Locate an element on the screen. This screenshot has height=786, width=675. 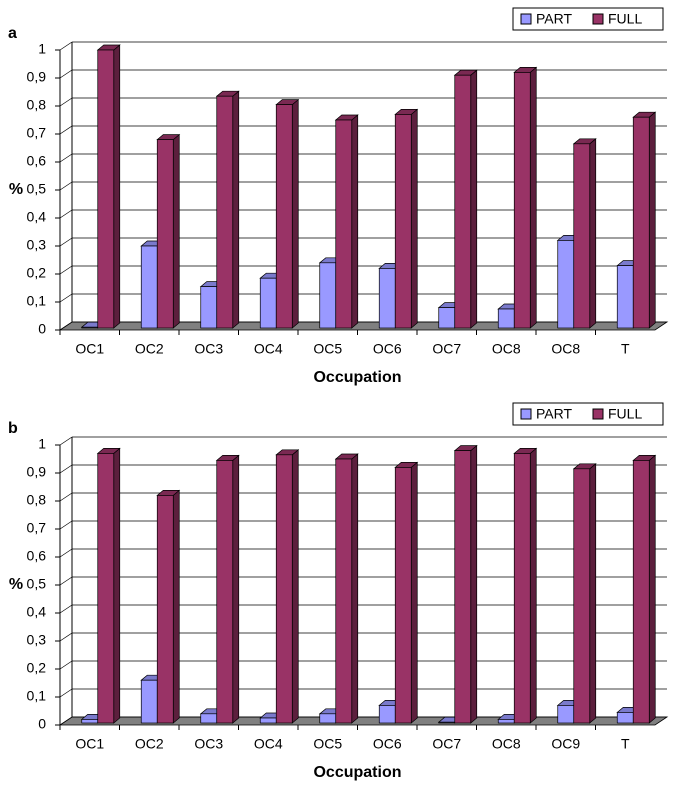
x-tick-label: OC7 is located at coordinates (446, 349).